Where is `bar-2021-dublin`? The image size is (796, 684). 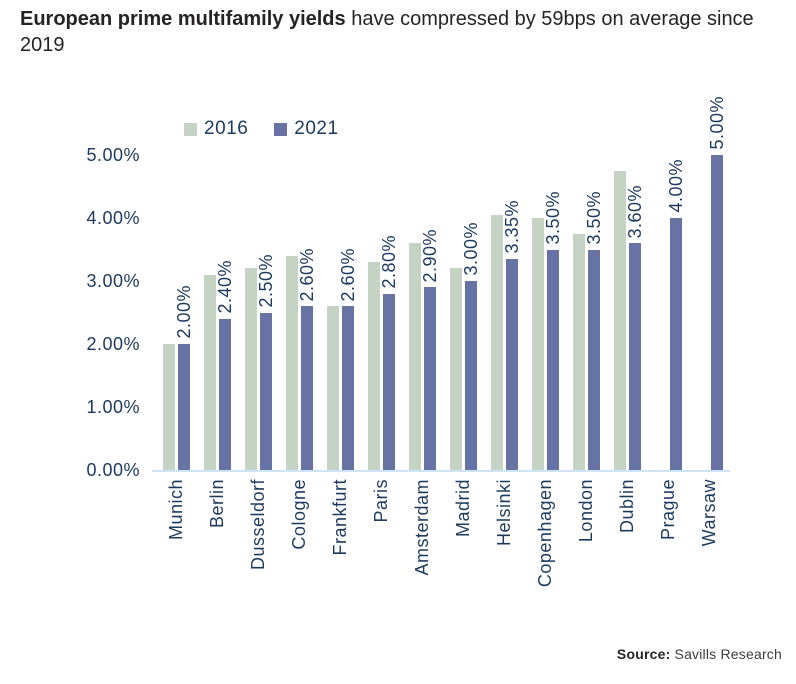
bar-2021-dublin is located at coordinates (635, 356).